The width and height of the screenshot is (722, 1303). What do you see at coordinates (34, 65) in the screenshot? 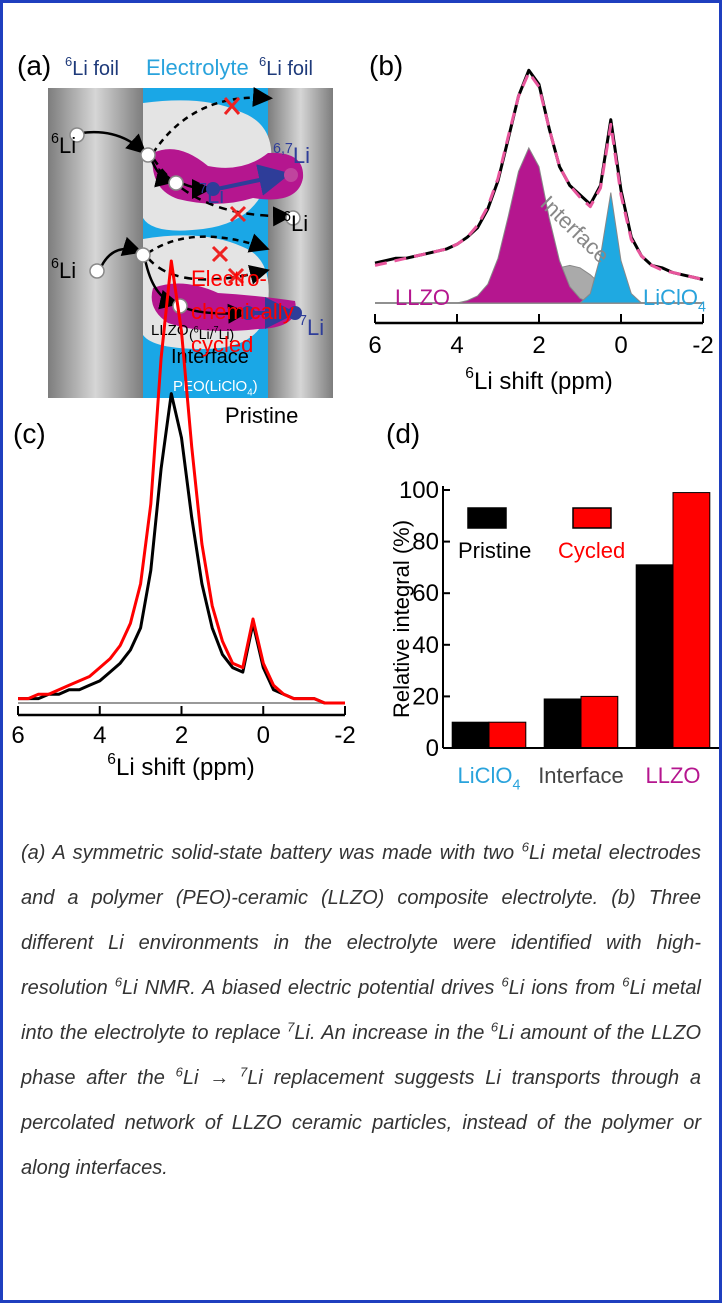
I see `label: (a)` at bounding box center [34, 65].